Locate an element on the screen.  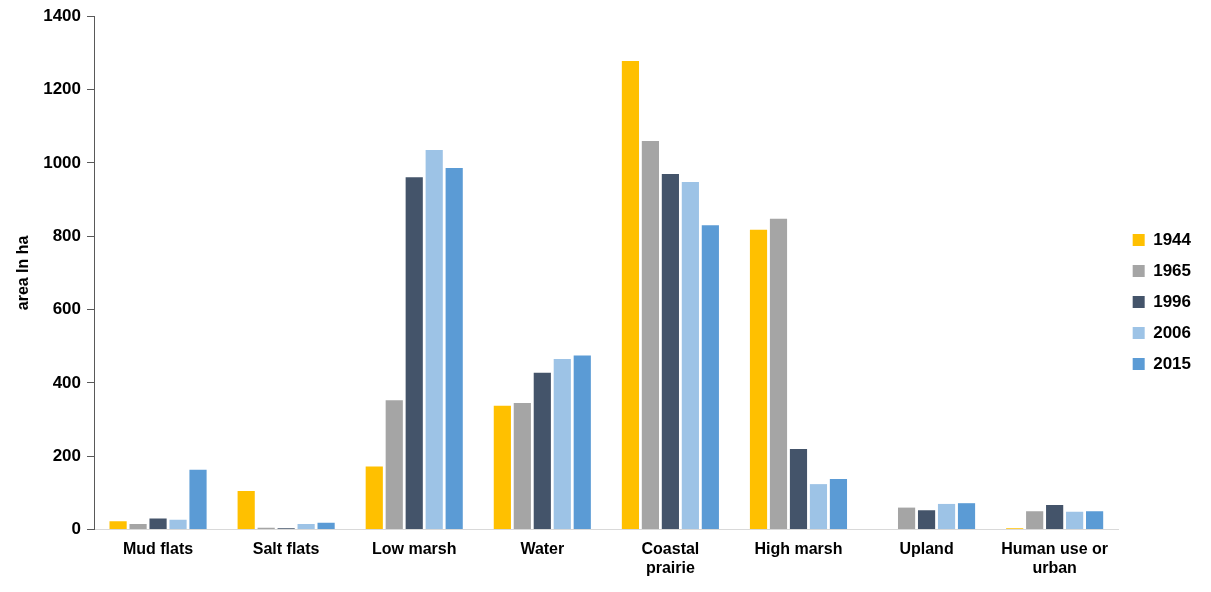
legend-label: 1944 is located at coordinates (1172, 239).